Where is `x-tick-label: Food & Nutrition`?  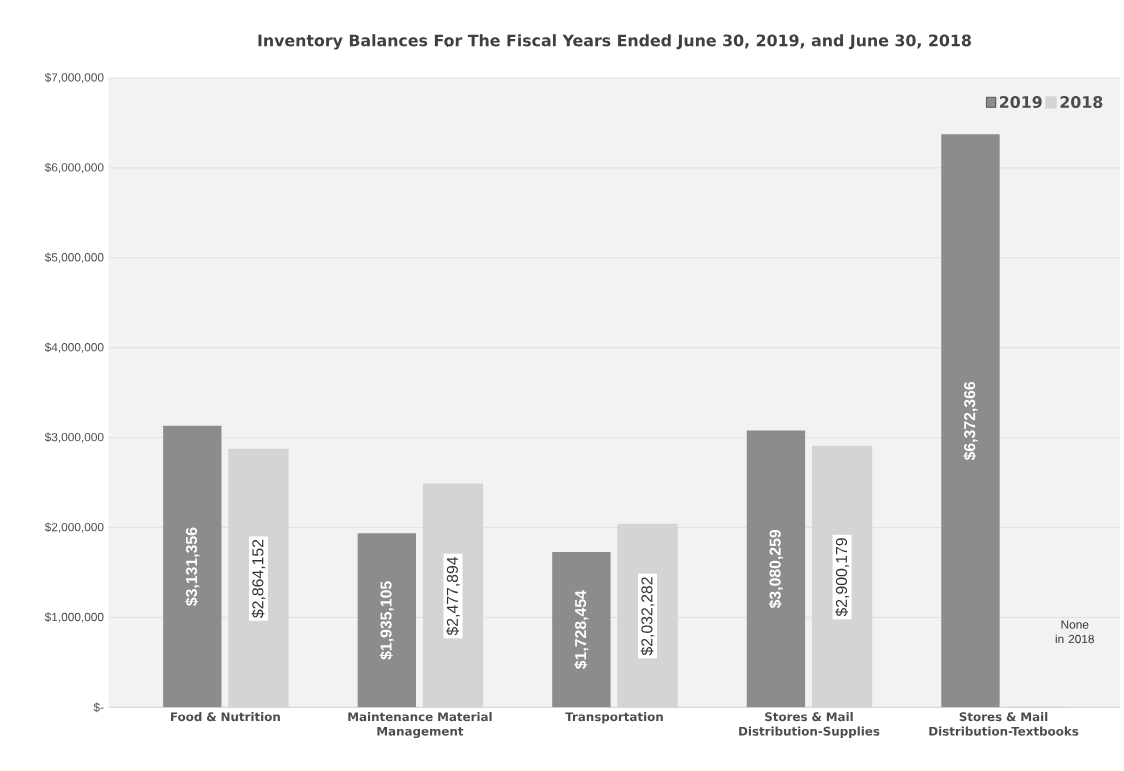
x-tick-label: Food & Nutrition is located at coordinates (225, 716).